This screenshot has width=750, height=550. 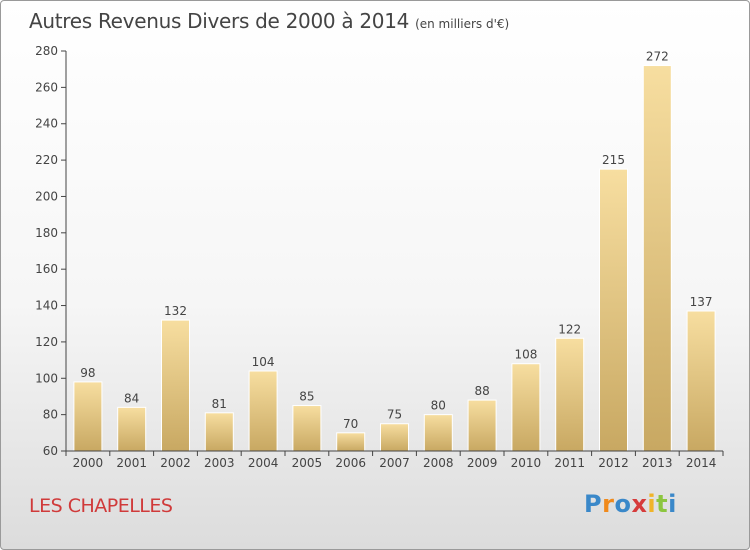 What do you see at coordinates (438, 433) in the screenshot?
I see `bar-2008` at bounding box center [438, 433].